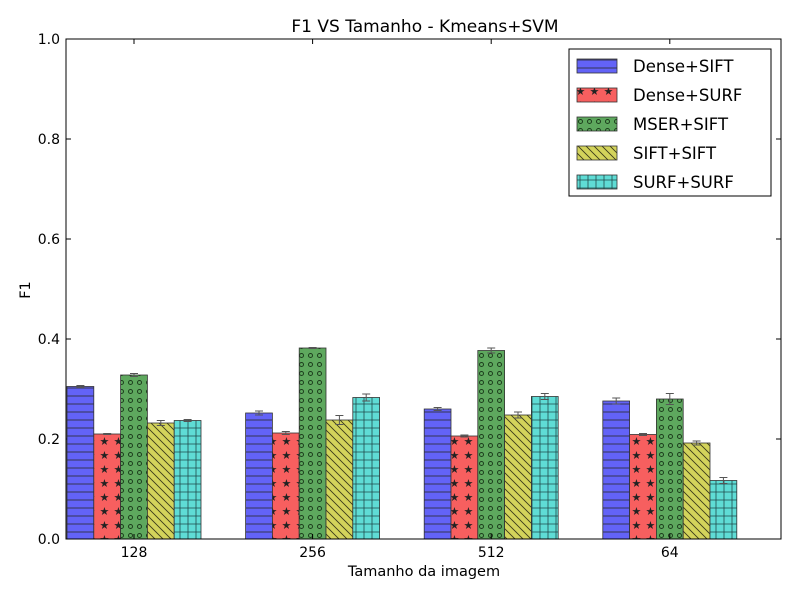 The image size is (800, 600). What do you see at coordinates (49, 440) in the screenshot?
I see `y-tick-label: 0.2` at bounding box center [49, 440].